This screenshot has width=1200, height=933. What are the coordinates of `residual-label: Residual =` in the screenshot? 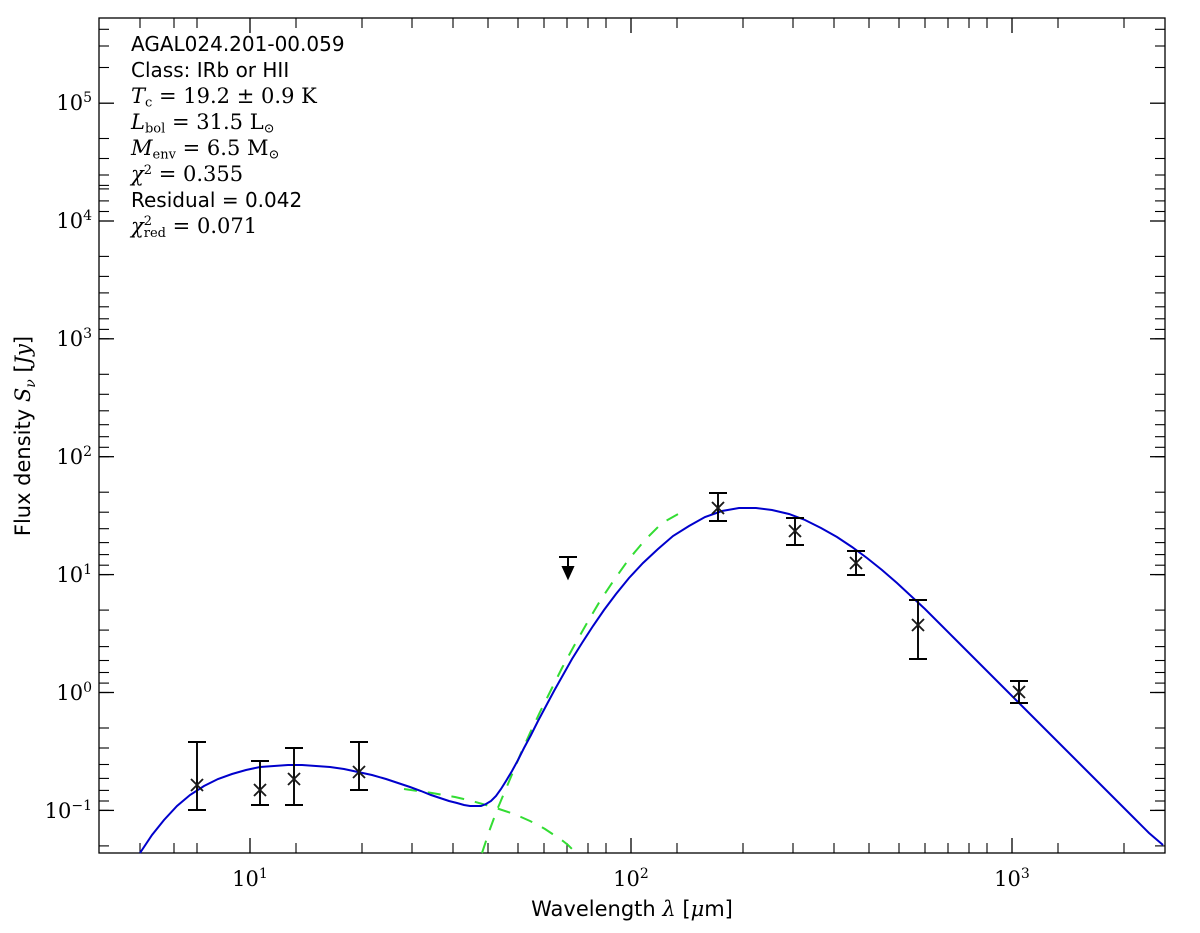 It's located at (185, 200).